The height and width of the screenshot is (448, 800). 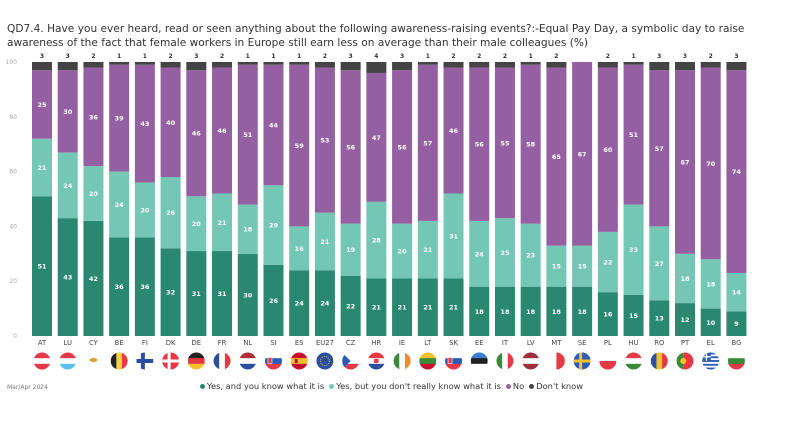 What do you see at coordinates (659, 319) in the screenshot?
I see `data-label: 13` at bounding box center [659, 319].